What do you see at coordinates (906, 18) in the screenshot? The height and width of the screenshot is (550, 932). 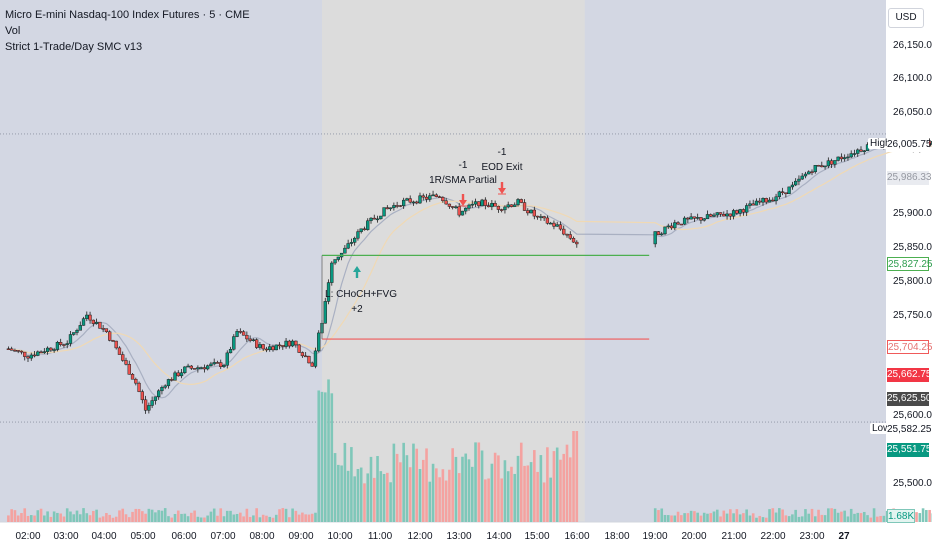 I see `currency-button: USD` at bounding box center [906, 18].